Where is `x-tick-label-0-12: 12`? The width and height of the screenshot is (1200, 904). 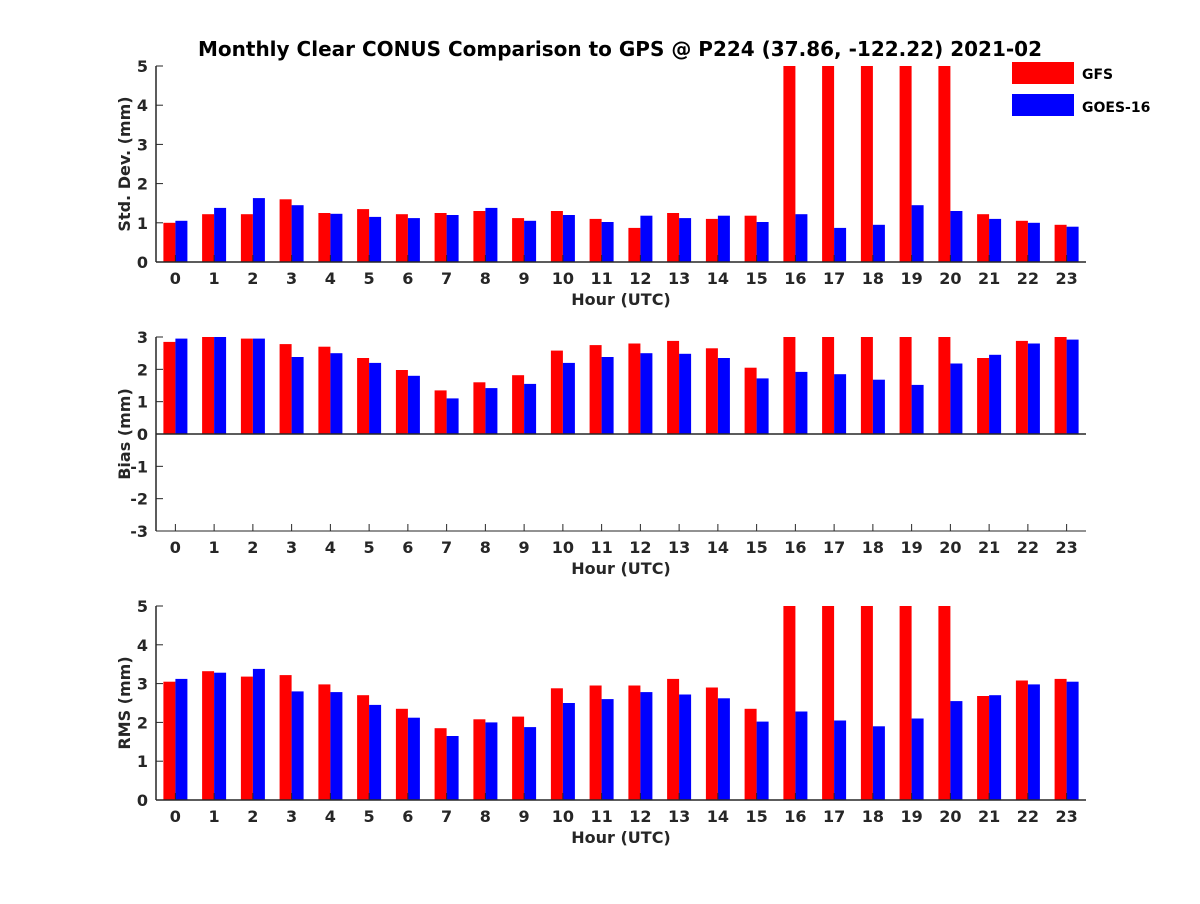
x-tick-label-0-12: 12 is located at coordinates (640, 278).